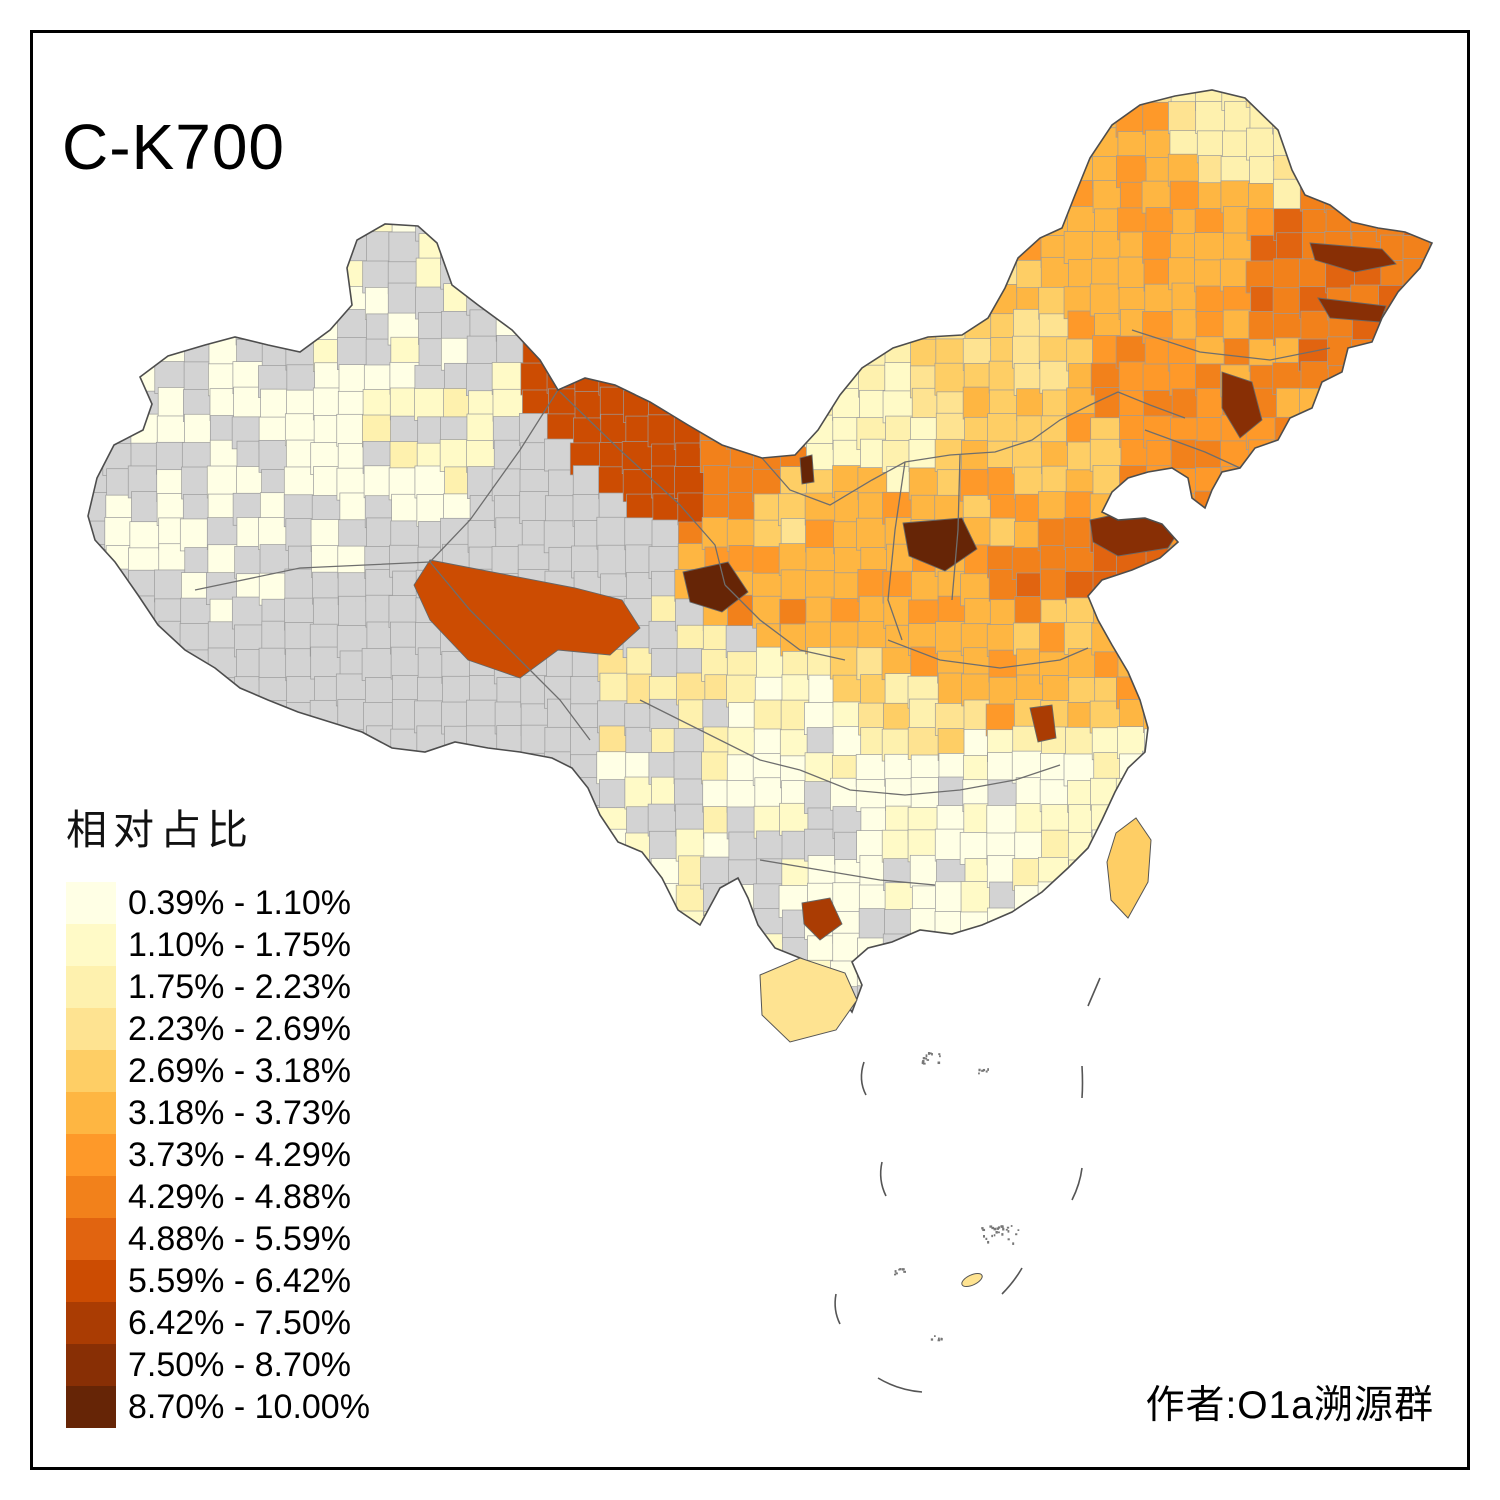 The width and height of the screenshot is (1500, 1500). Describe the element at coordinates (218, 1239) in the screenshot. I see `legend-row: 4.88% - 5.59%` at that location.